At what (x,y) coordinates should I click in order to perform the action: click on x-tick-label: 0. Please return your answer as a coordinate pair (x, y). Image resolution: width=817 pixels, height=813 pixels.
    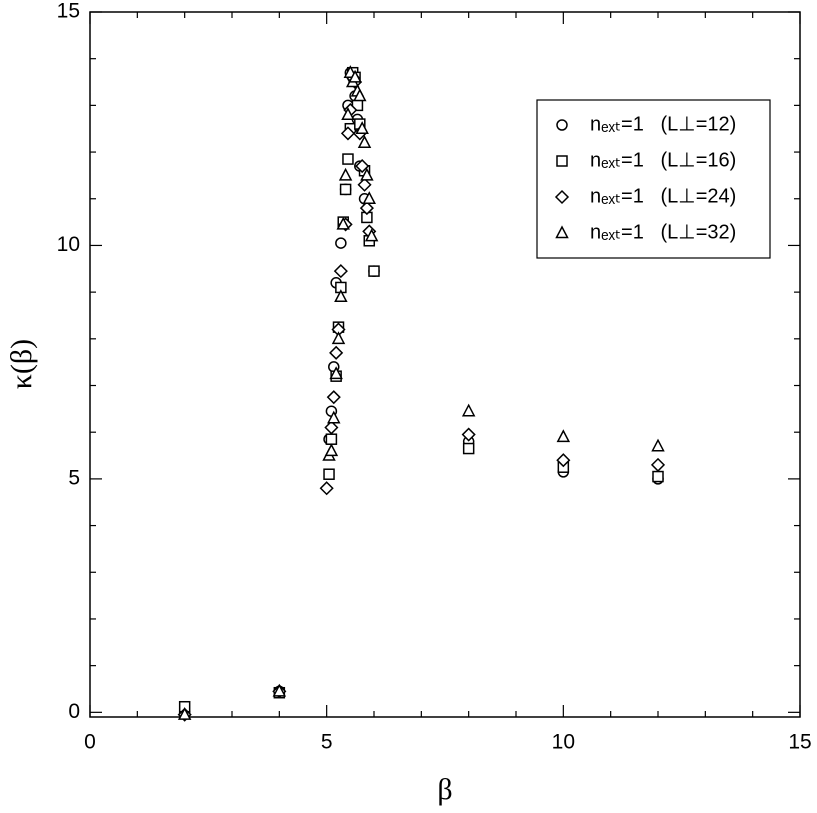
    Looking at the image, I should click on (90, 742).